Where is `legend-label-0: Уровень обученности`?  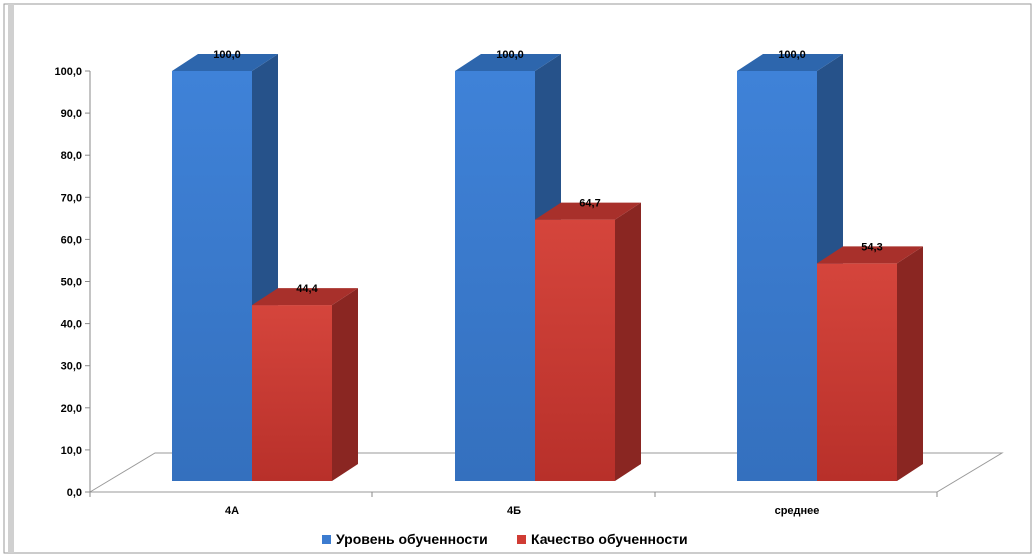 legend-label-0: Уровень обученности is located at coordinates (412, 539).